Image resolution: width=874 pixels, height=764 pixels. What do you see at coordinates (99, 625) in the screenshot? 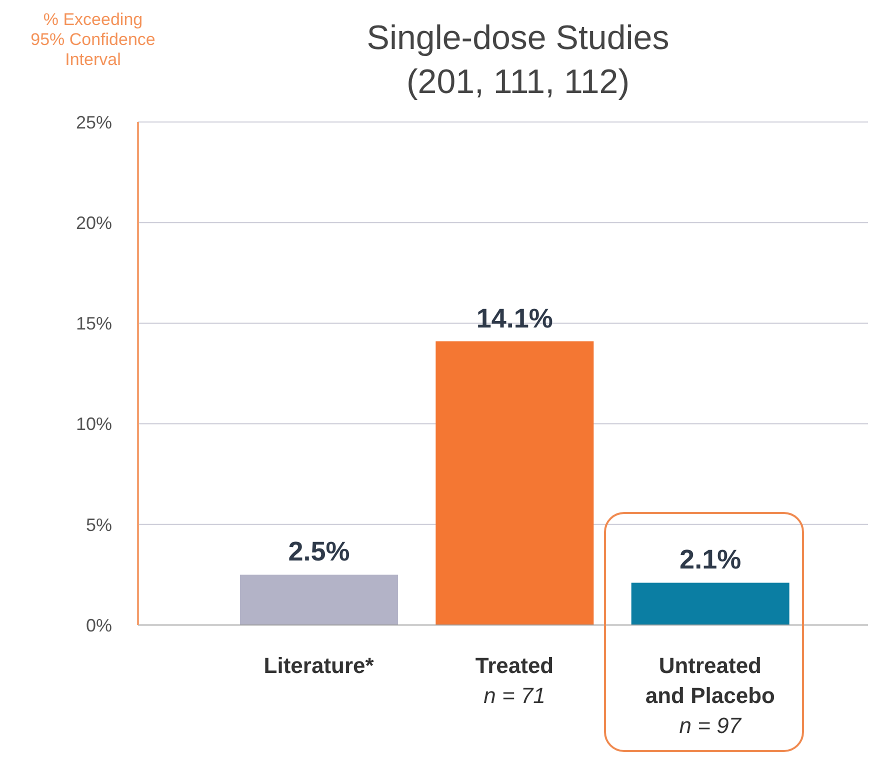
I see `y-tick-label: 0%` at bounding box center [99, 625].